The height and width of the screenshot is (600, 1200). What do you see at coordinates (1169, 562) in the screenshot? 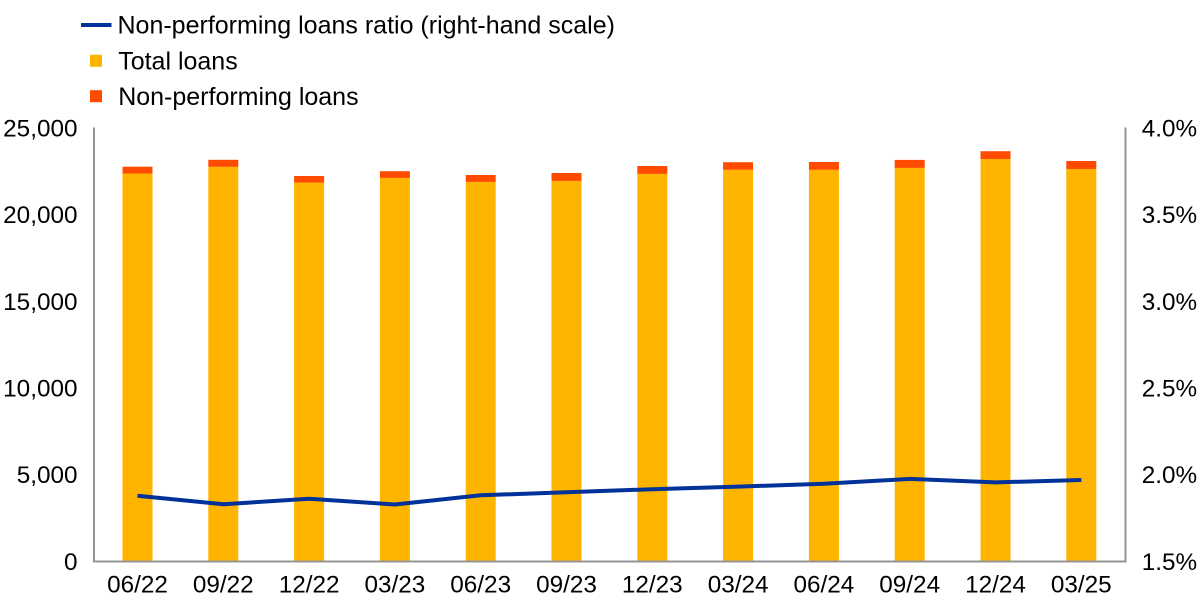
I see `svg-text: 1.5%` at bounding box center [1169, 562].